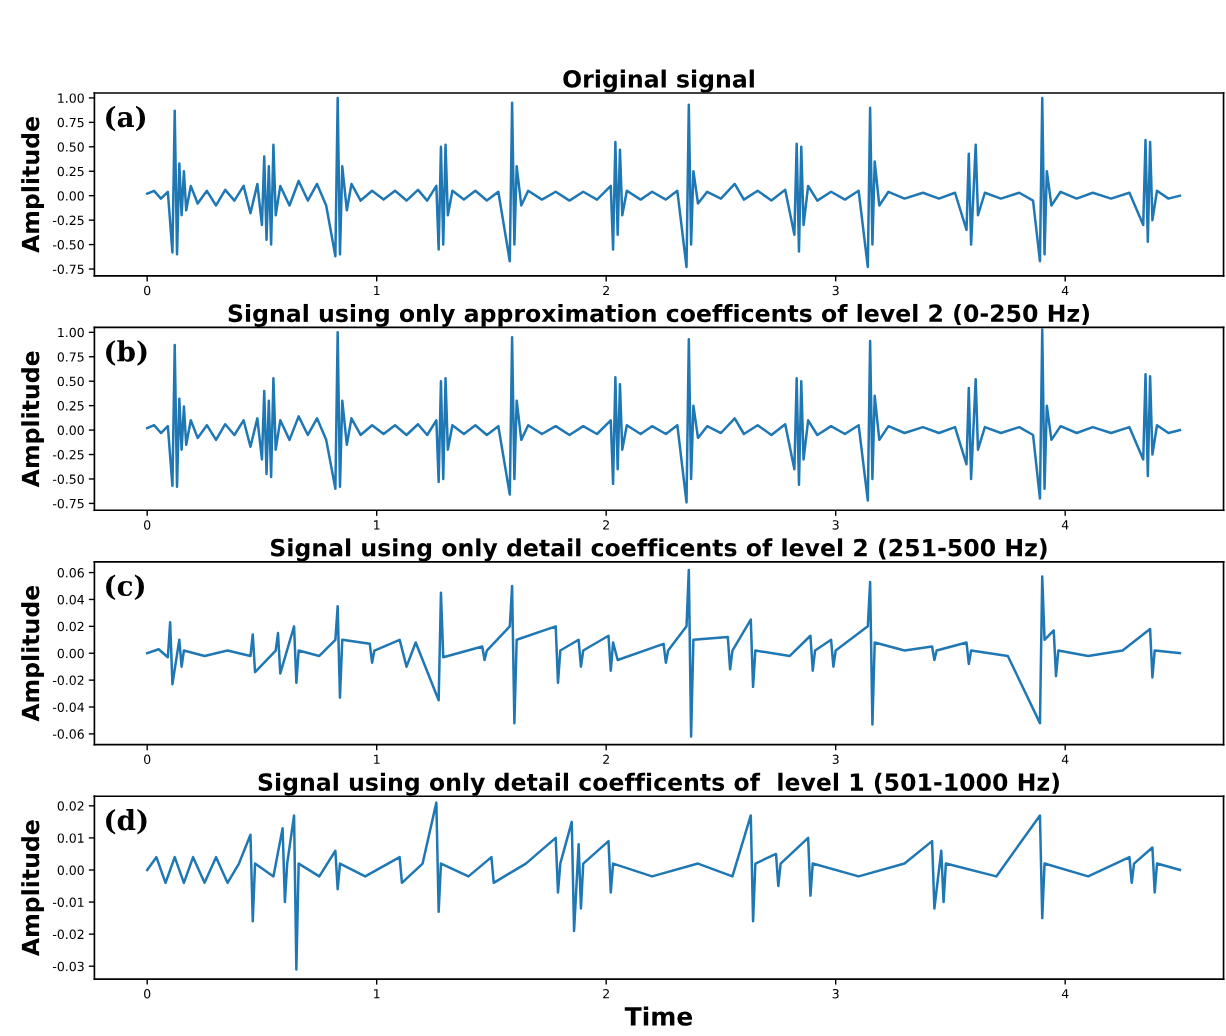  I want to click on chart-title: Signal using only detail coefficents of level 2 (251-500 Hz), so click(659, 550).